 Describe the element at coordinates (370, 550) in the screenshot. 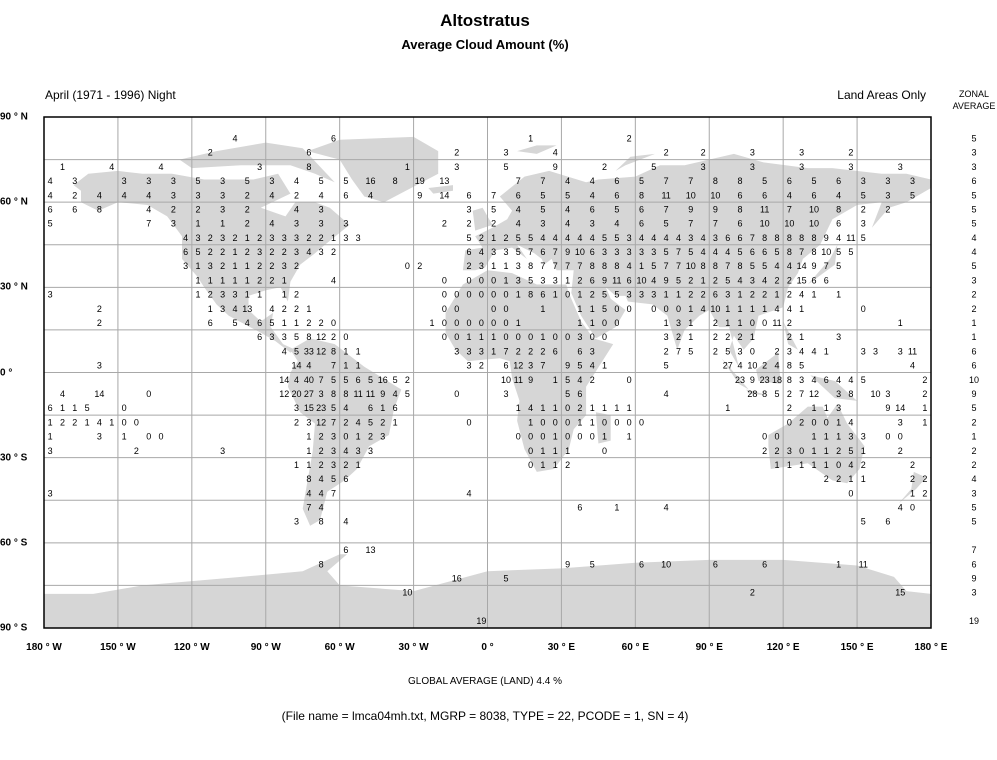

I see `cell-value: 13` at that location.